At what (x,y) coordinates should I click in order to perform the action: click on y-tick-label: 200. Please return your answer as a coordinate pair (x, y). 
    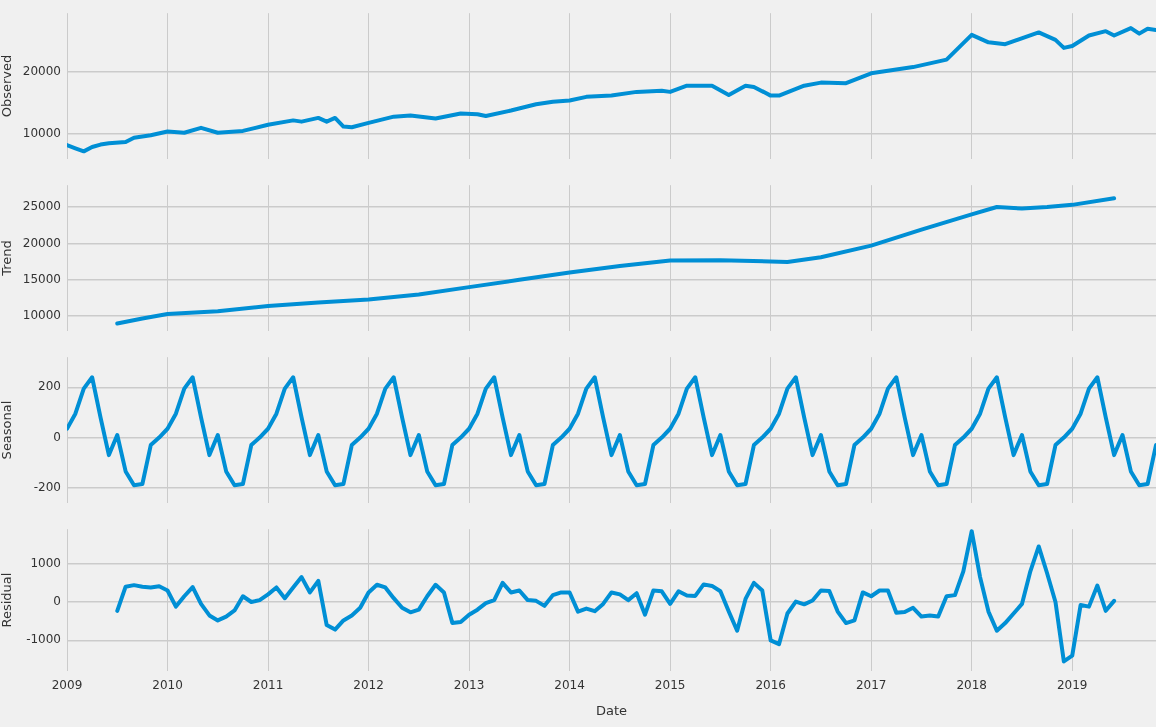
    Looking at the image, I should click on (49, 386).